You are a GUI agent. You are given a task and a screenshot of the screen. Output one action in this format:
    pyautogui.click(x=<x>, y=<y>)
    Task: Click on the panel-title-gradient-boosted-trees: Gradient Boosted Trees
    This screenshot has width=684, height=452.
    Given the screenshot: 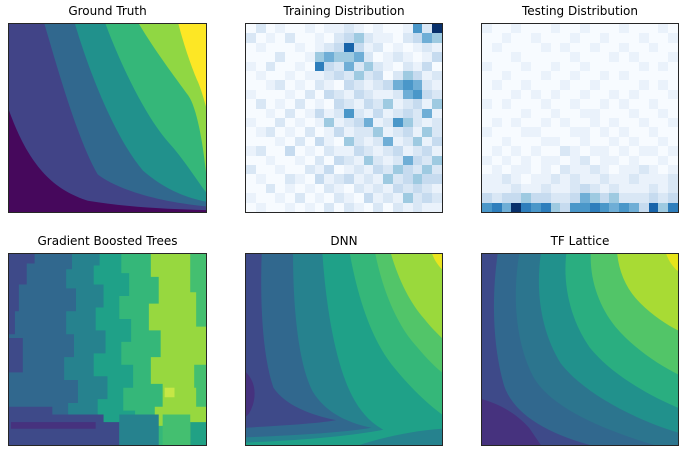 What is the action you would take?
    pyautogui.click(x=107, y=241)
    